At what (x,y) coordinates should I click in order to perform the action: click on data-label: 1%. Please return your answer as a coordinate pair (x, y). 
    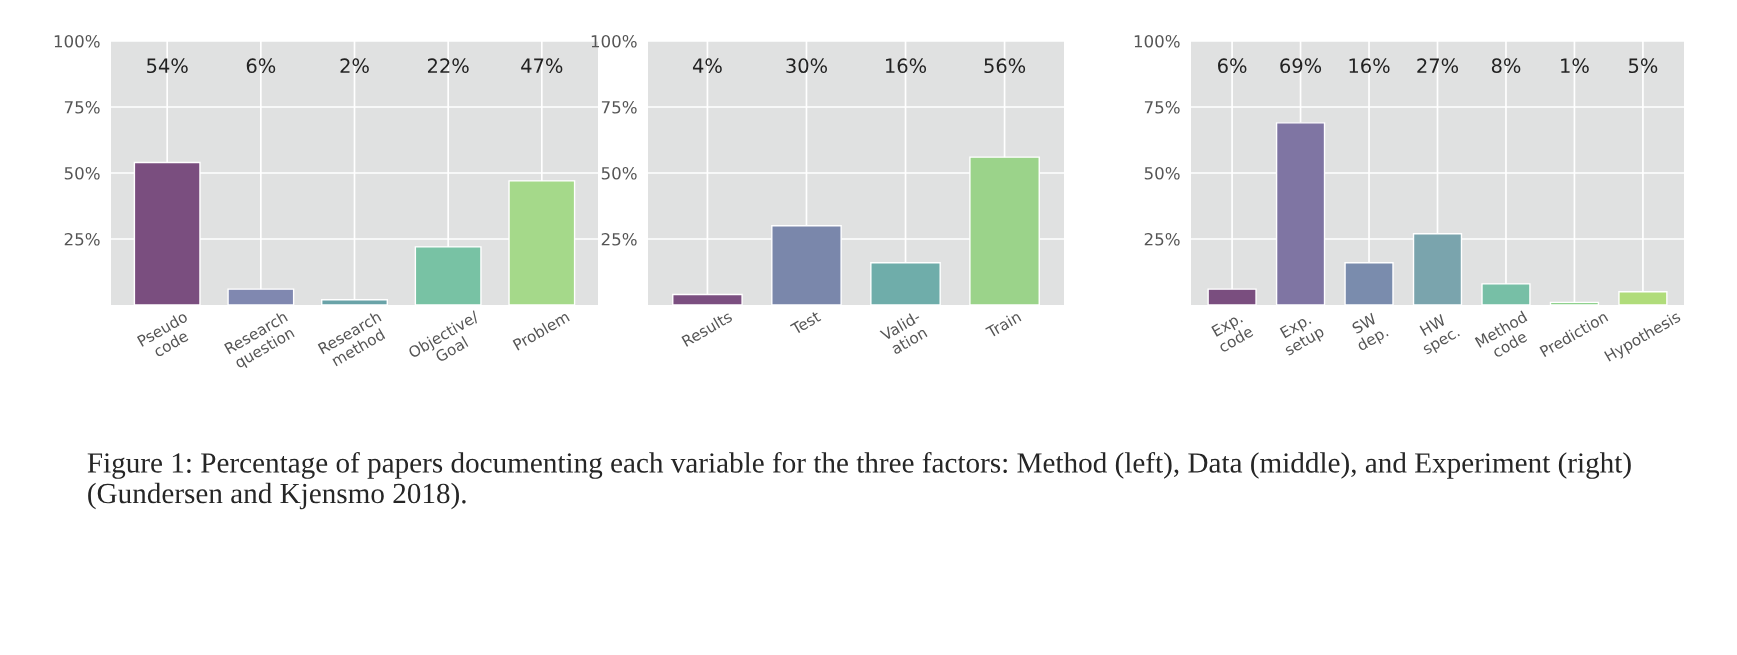
    Looking at the image, I should click on (1575, 66).